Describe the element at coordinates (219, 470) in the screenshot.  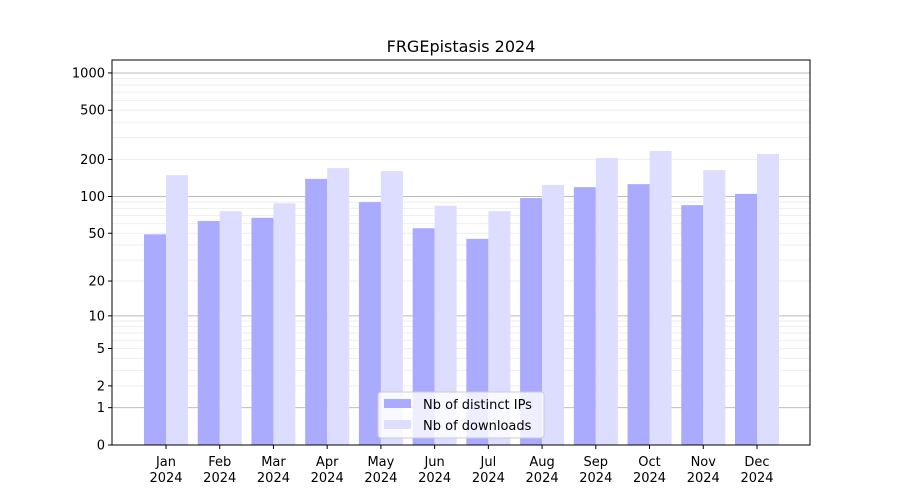
I see `x-tick-label: Feb 2024` at that location.